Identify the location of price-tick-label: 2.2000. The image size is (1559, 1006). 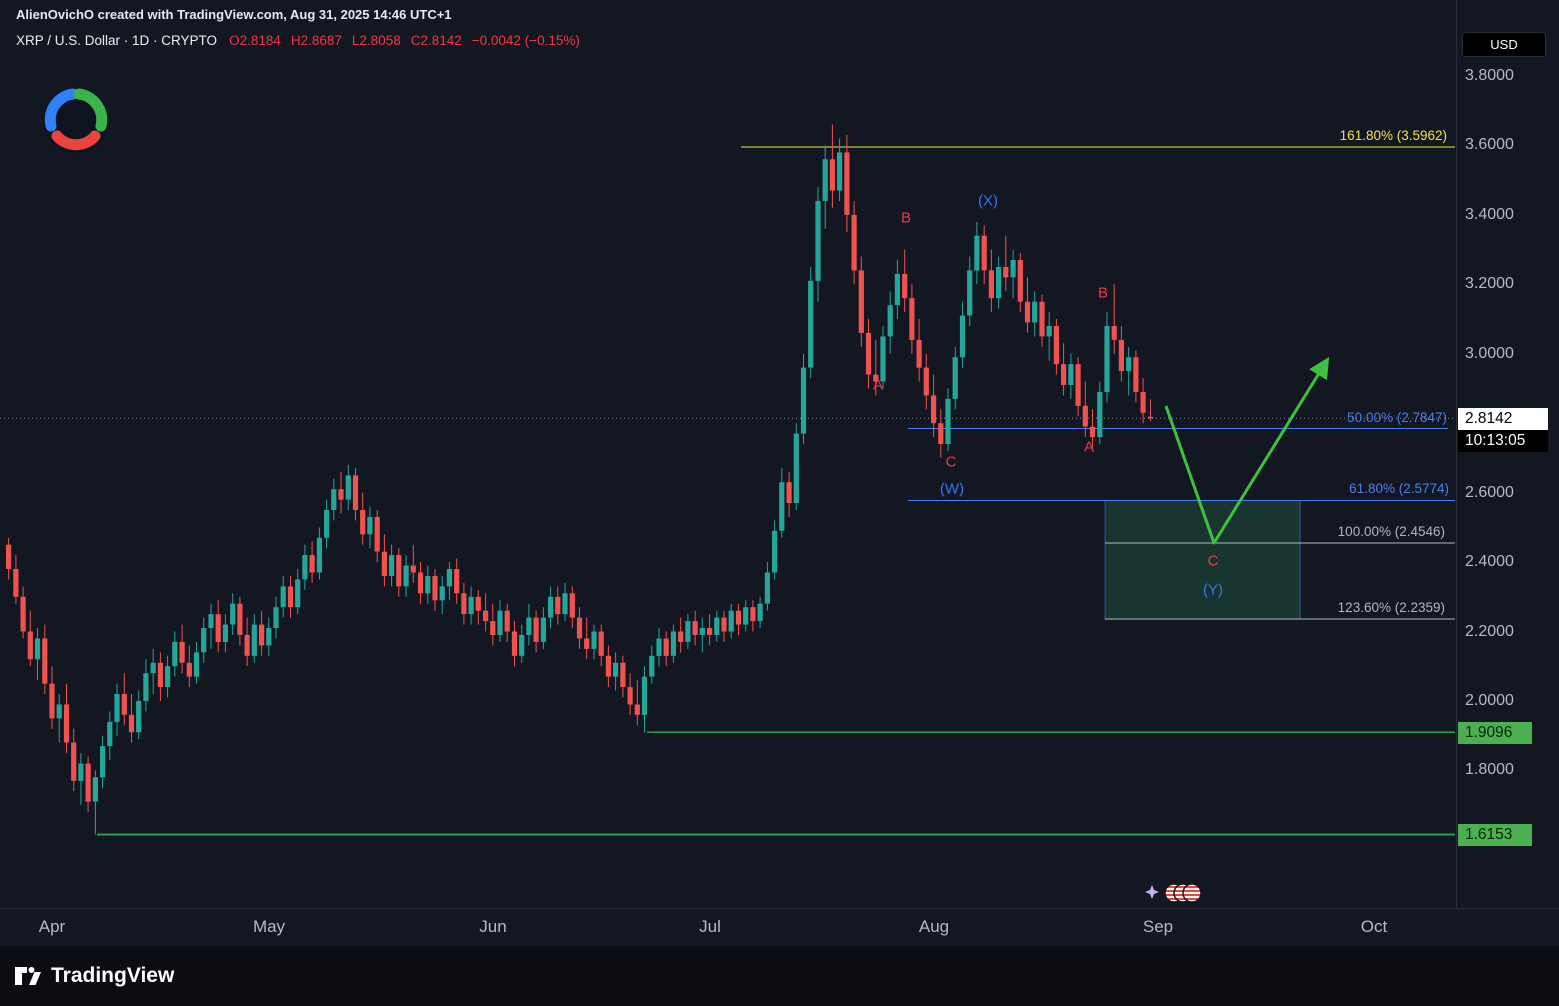
(1489, 631).